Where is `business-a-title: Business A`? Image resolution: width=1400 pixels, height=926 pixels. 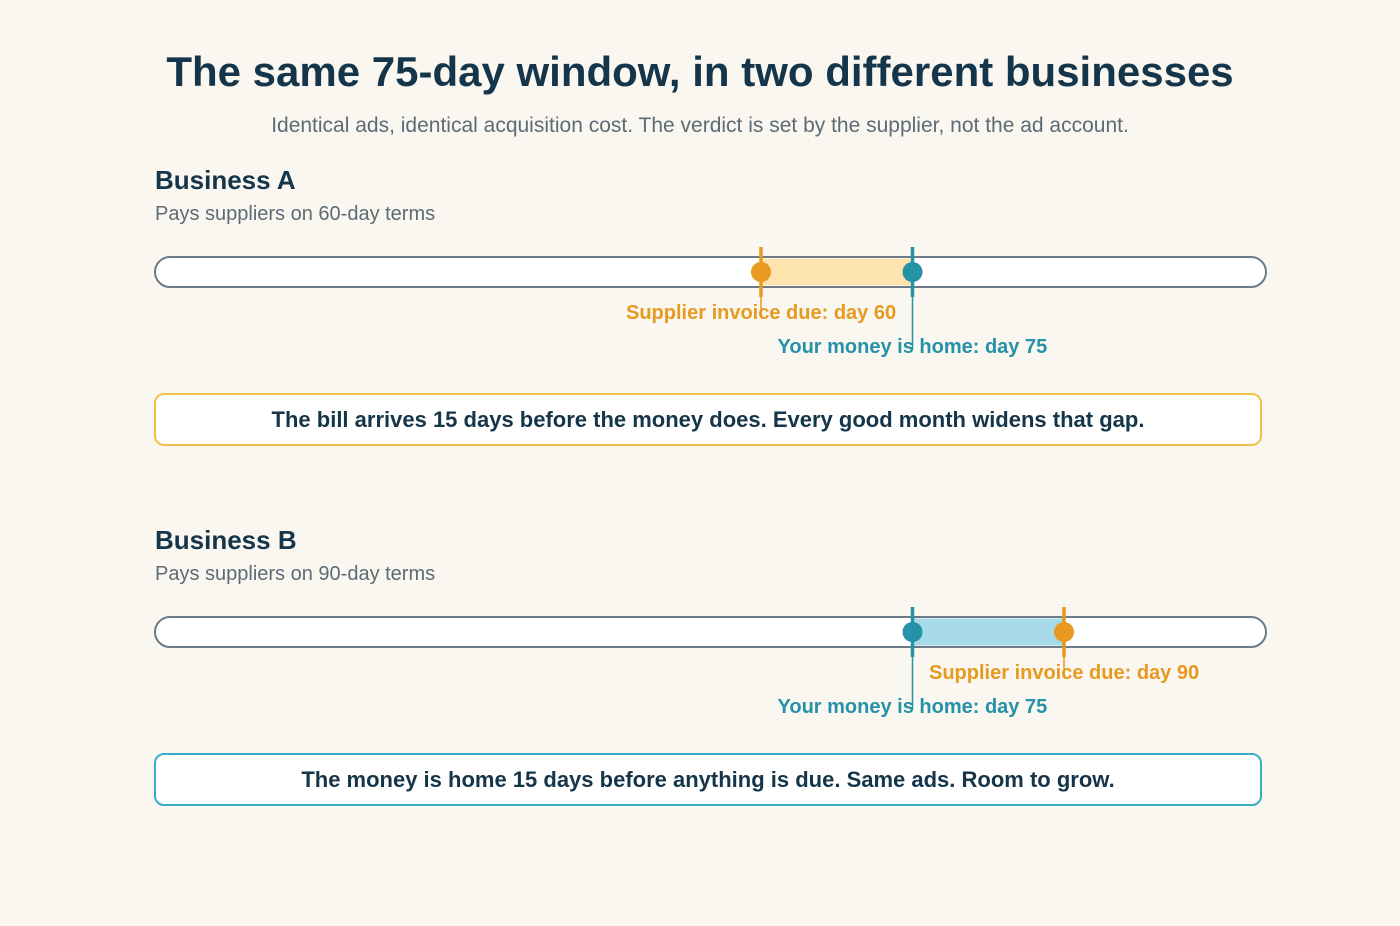
business-a-title: Business A is located at coordinates (225, 180).